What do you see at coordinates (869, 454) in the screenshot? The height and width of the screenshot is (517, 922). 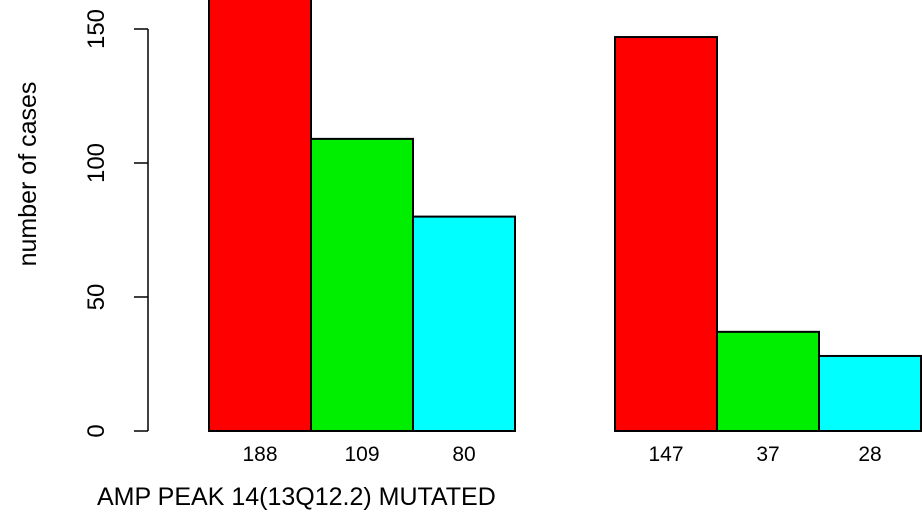 I see `bar-label-2-3: 28` at bounding box center [869, 454].